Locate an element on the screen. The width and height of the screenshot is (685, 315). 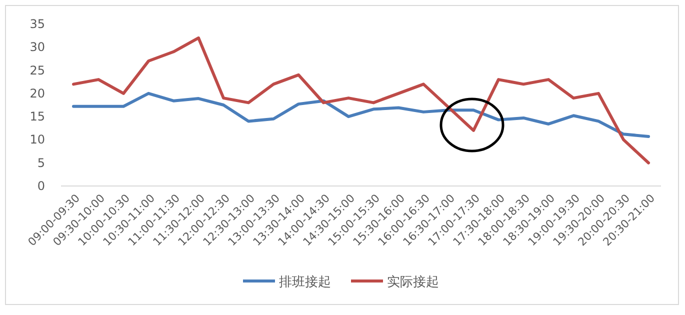
y-tick-label: 0 is located at coordinates (41, 186).